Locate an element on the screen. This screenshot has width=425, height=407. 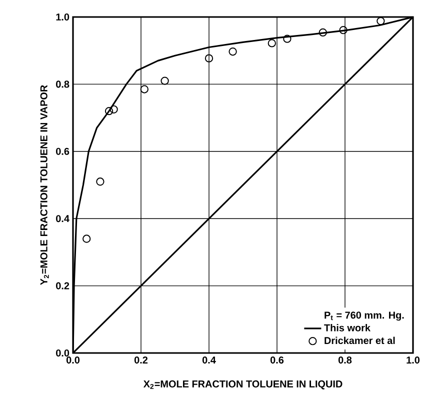
y-tick-label: 1.0 is located at coordinates (63, 17).